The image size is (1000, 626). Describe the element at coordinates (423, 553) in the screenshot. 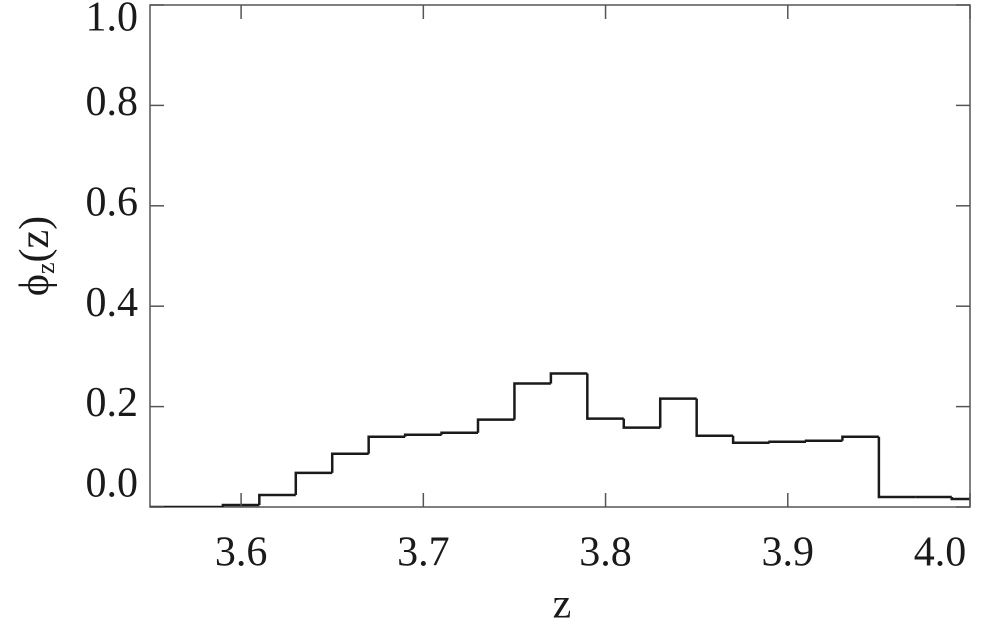

I see `x-tick-label: 3.7` at that location.